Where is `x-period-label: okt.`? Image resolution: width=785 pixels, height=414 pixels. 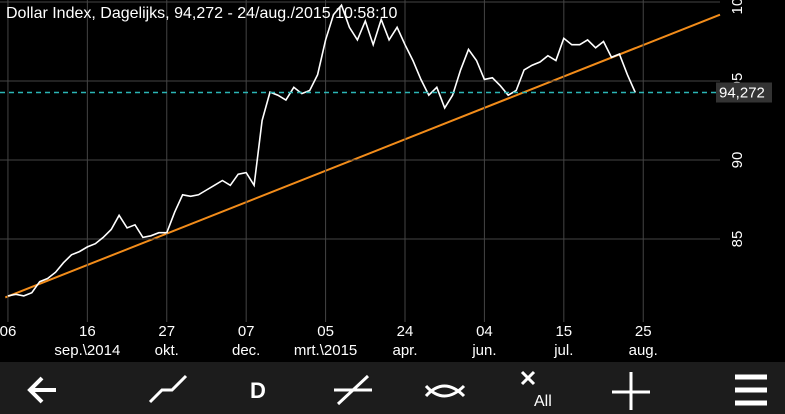
x-period-label: okt. is located at coordinates (167, 350).